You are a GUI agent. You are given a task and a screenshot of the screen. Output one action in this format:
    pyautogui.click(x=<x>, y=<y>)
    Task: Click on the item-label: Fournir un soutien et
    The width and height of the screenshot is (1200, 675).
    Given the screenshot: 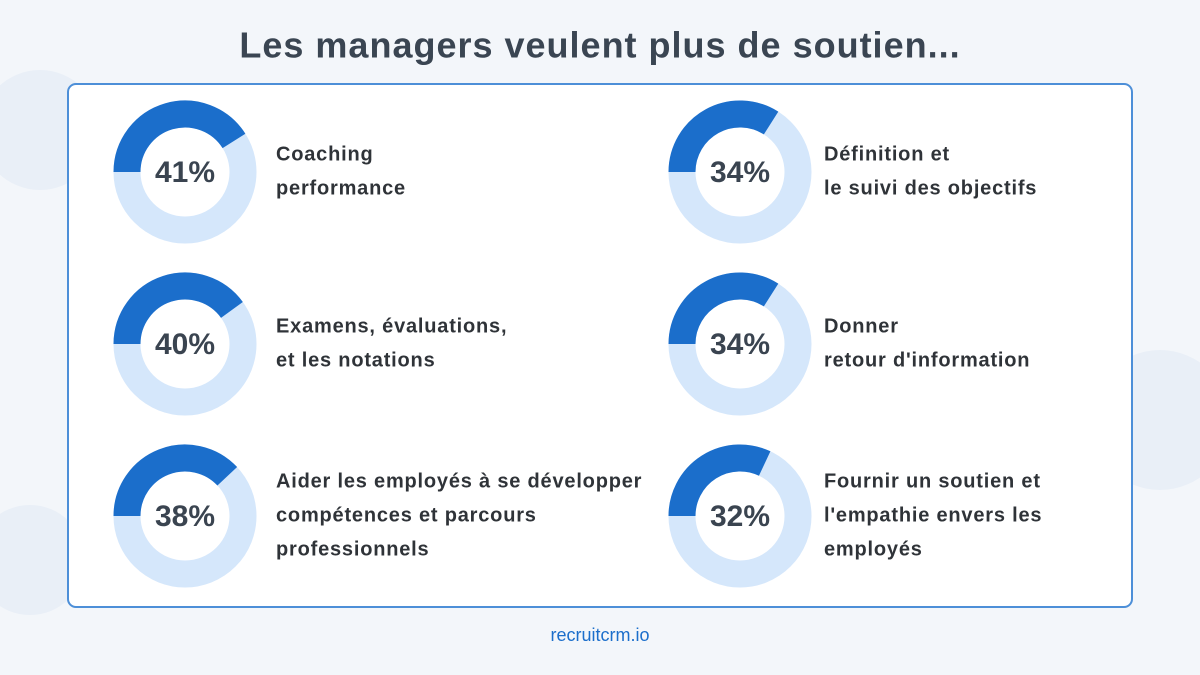 What is the action you would take?
    pyautogui.click(x=932, y=481)
    